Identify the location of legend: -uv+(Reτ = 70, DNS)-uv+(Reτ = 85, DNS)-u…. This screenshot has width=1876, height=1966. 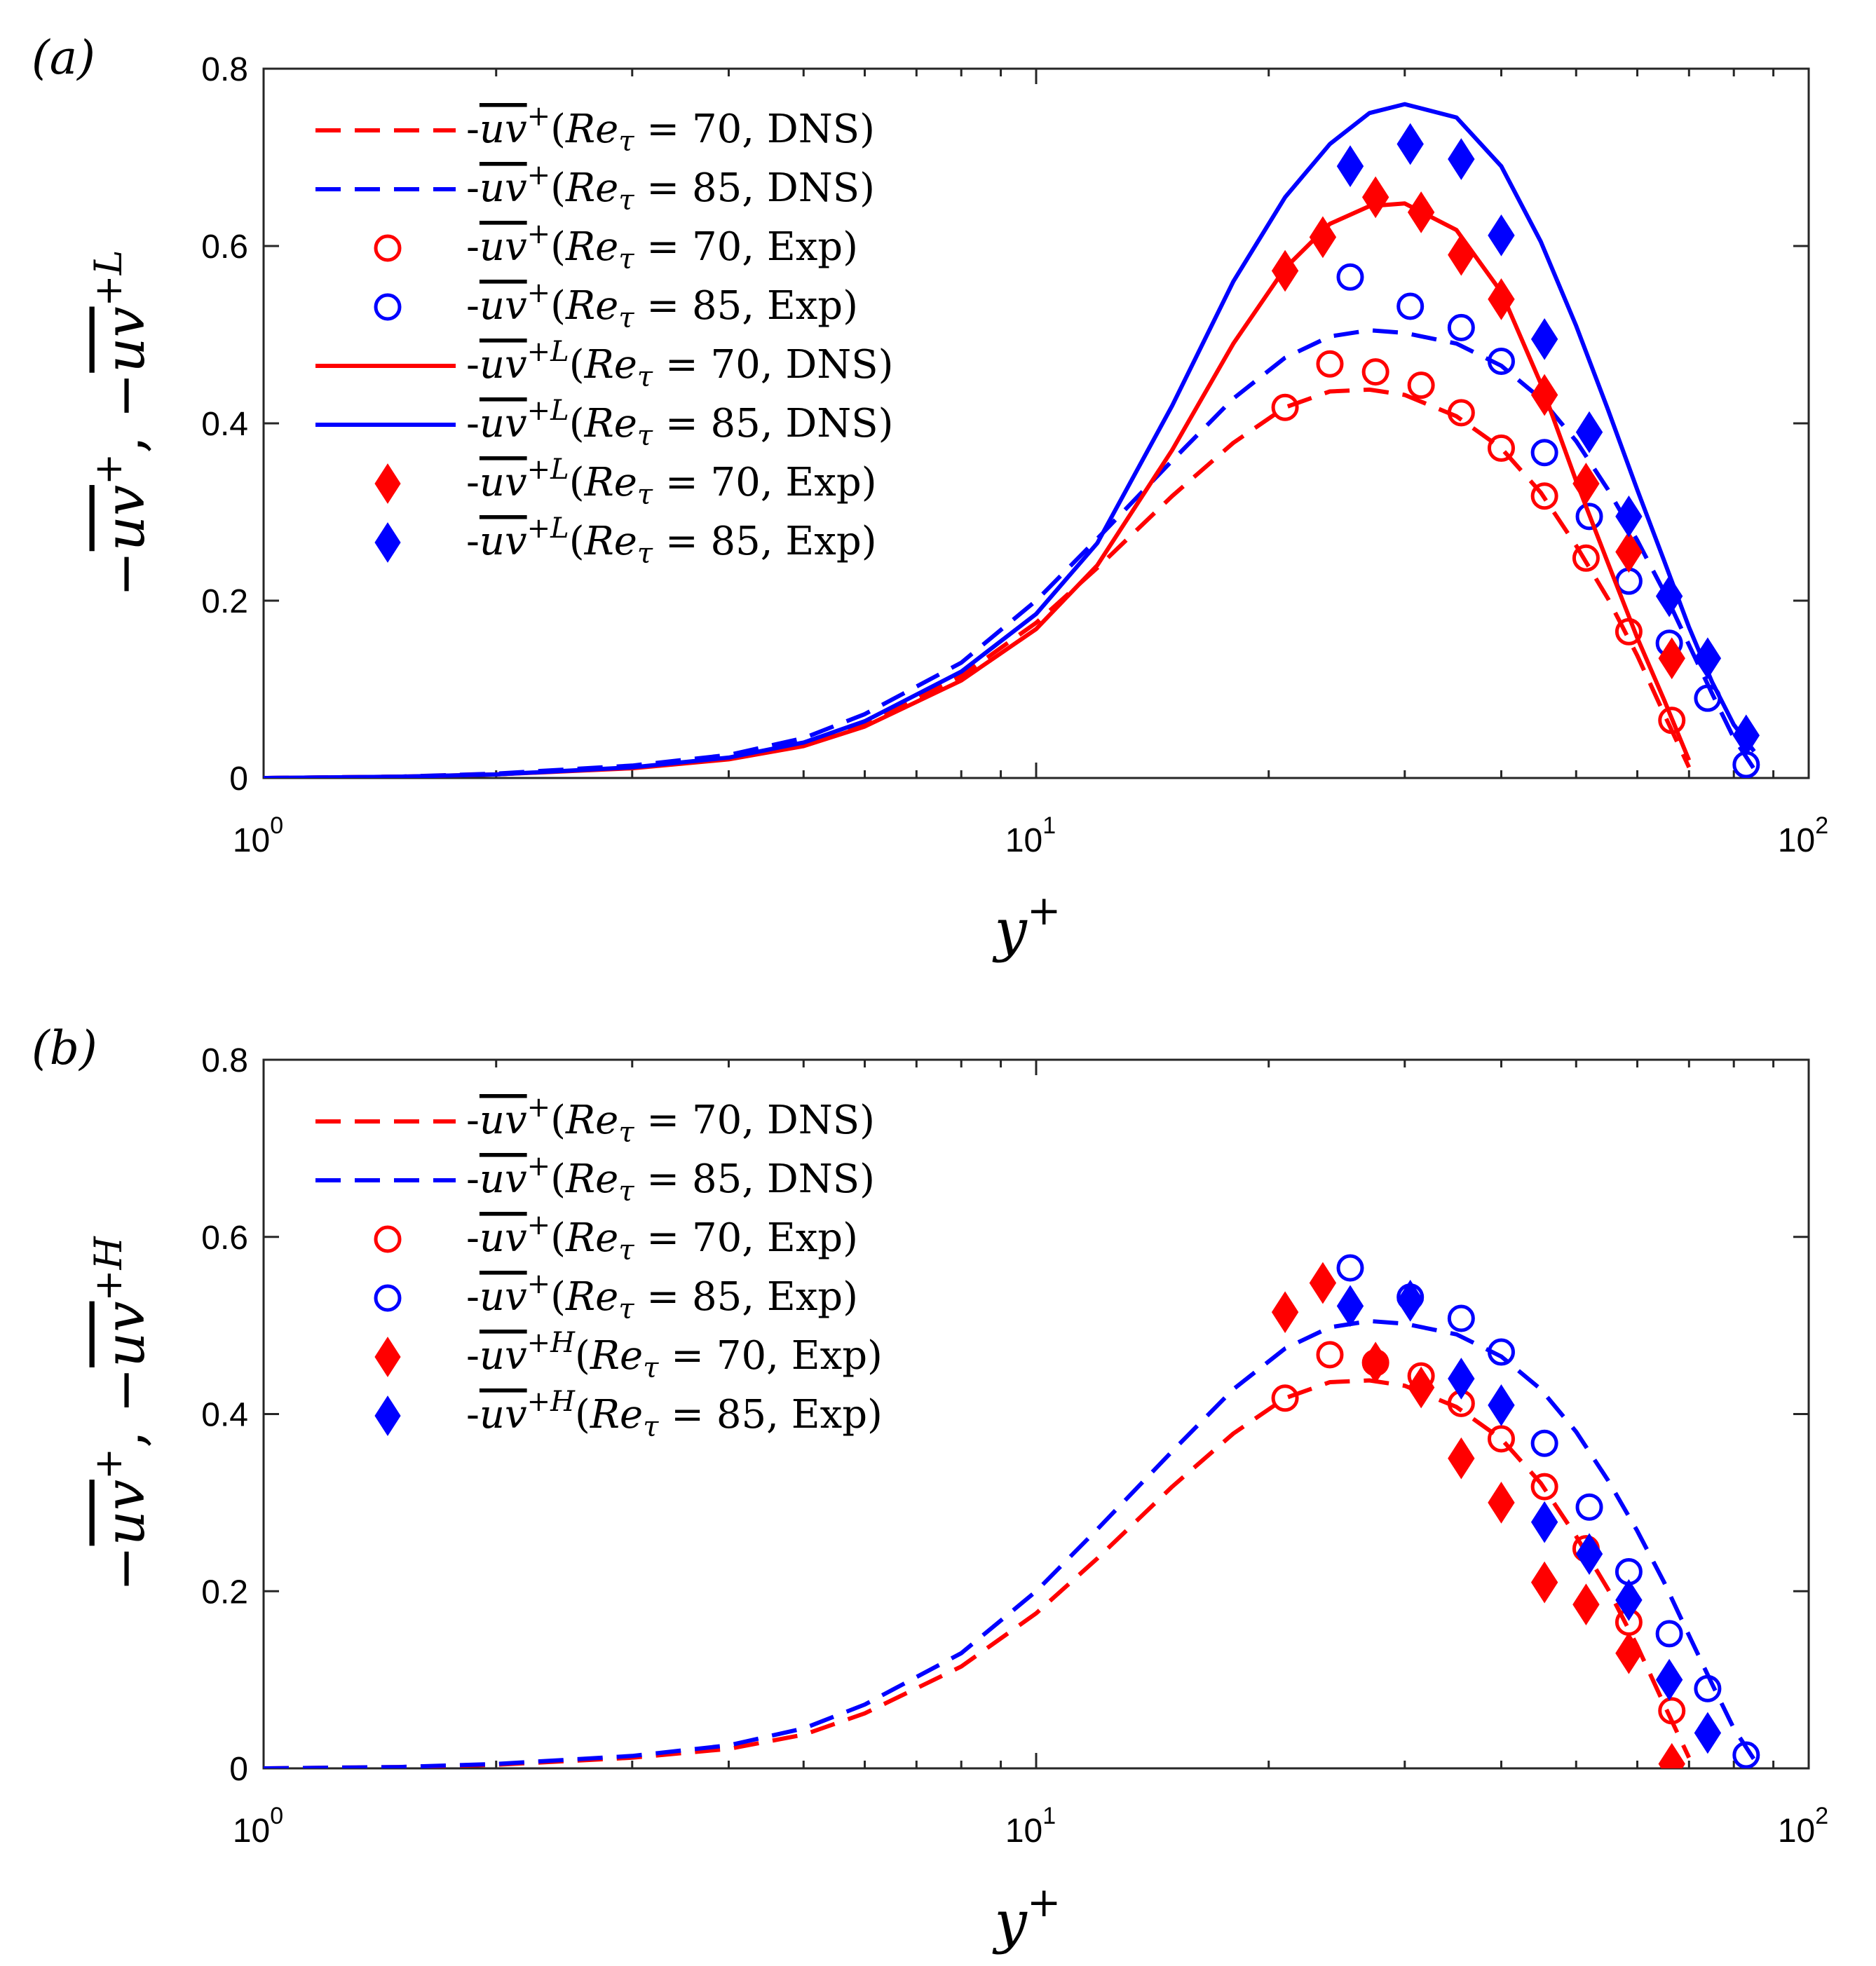
(599, 1267).